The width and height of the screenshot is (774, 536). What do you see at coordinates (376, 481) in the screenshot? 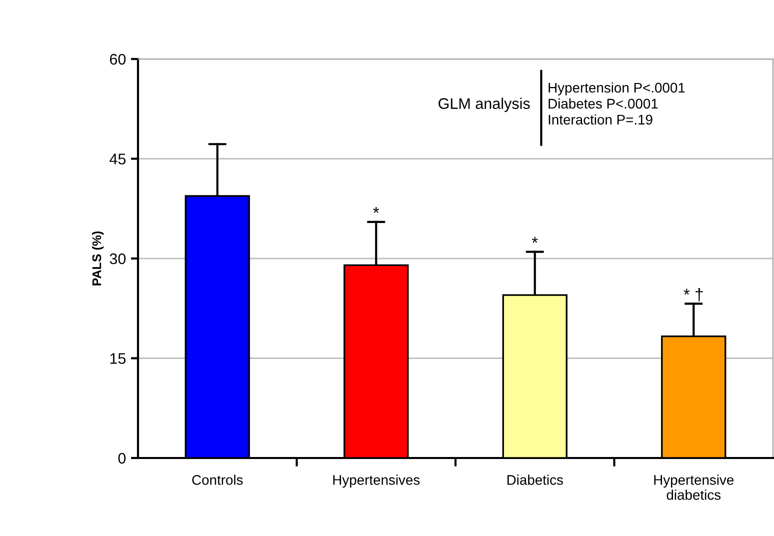
I see `x-tick-label: Hypertensives` at bounding box center [376, 481].